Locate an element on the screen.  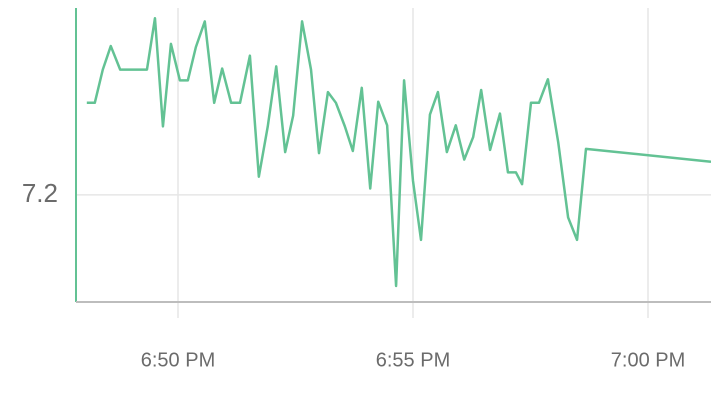
y-tick-label: 7.2 is located at coordinates (40, 193).